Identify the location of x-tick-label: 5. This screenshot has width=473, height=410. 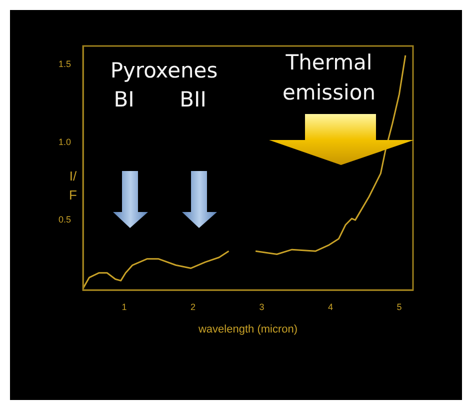
(399, 307).